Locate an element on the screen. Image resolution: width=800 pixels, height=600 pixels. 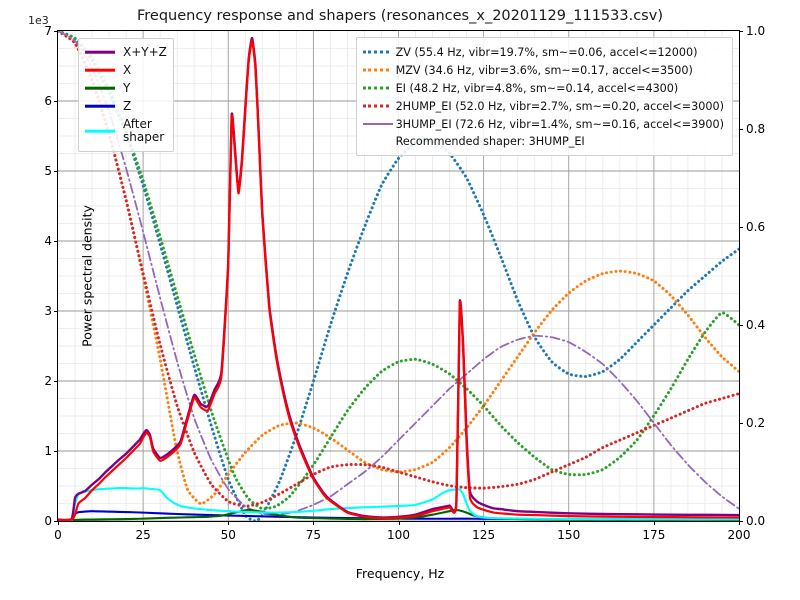
y2-tick-label-0.2: 0.2 is located at coordinates (756, 423).